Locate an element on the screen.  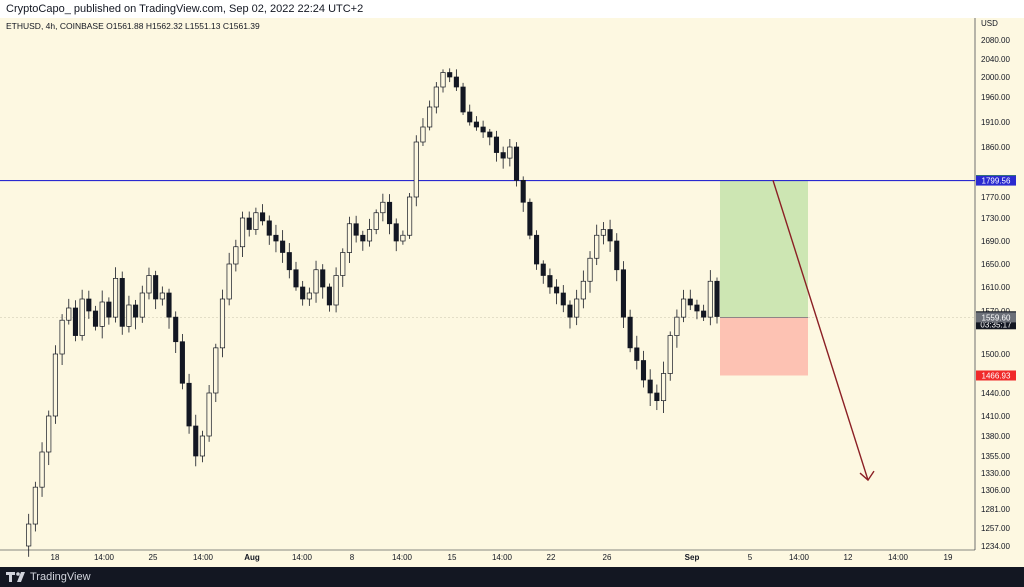
price-badge is located at coordinates (996, 180).